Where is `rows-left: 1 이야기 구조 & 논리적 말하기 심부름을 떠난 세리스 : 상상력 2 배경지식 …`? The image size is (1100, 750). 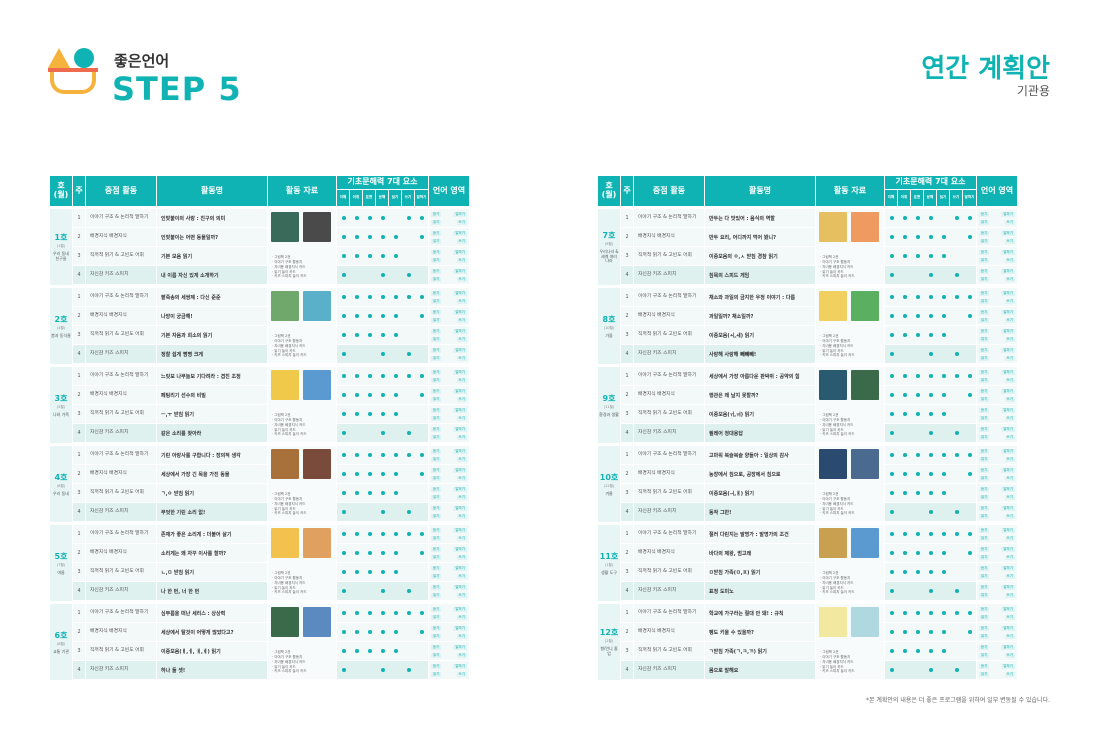
rows-left: 1 이야기 구조 & 논리적 말하기 심부름을 떠난 세리스 : 상상력 2 배경지식 … is located at coordinates (271, 642).